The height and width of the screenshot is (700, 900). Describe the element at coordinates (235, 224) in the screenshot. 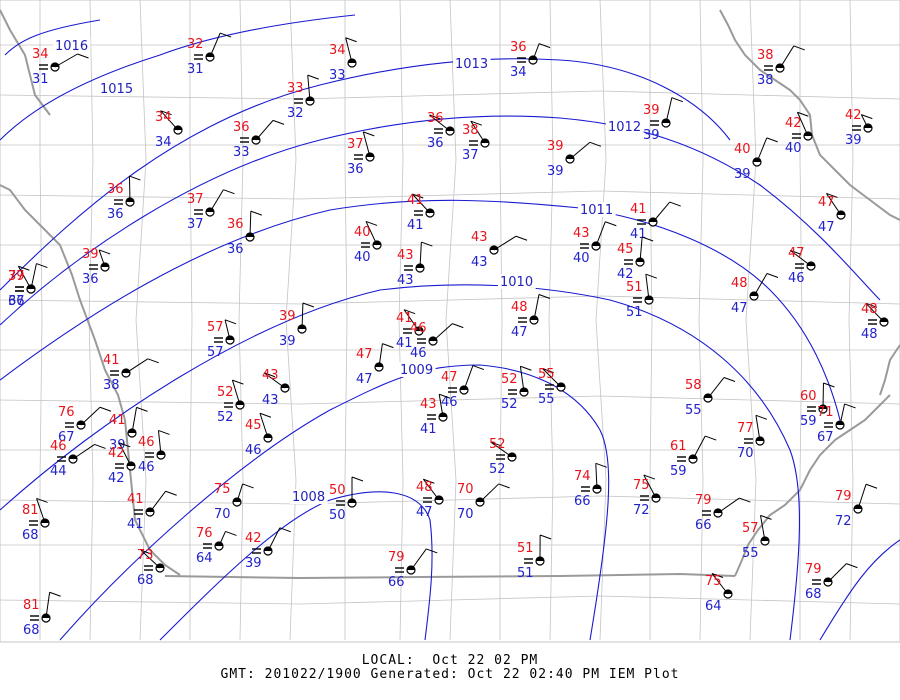

I see `station-temperature: 36` at that location.